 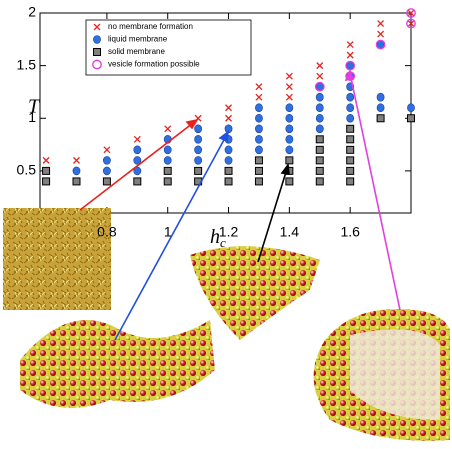 I want to click on x-tick-label: 1.6, so click(x=350, y=232).